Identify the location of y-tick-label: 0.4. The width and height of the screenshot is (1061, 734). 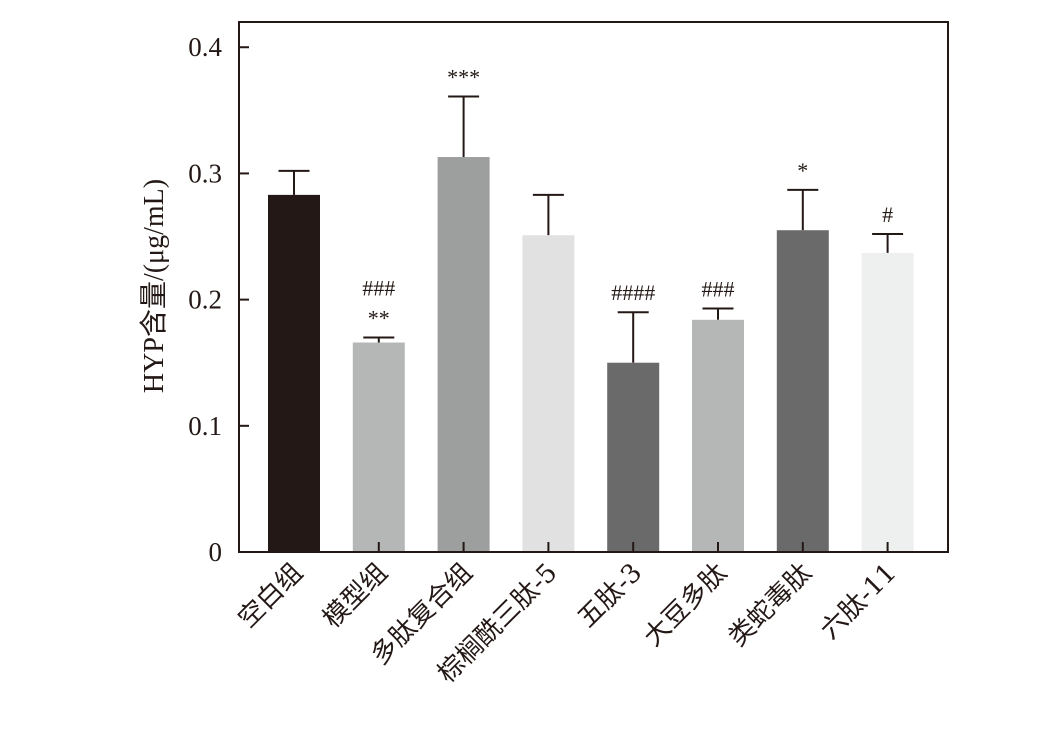
(205, 47).